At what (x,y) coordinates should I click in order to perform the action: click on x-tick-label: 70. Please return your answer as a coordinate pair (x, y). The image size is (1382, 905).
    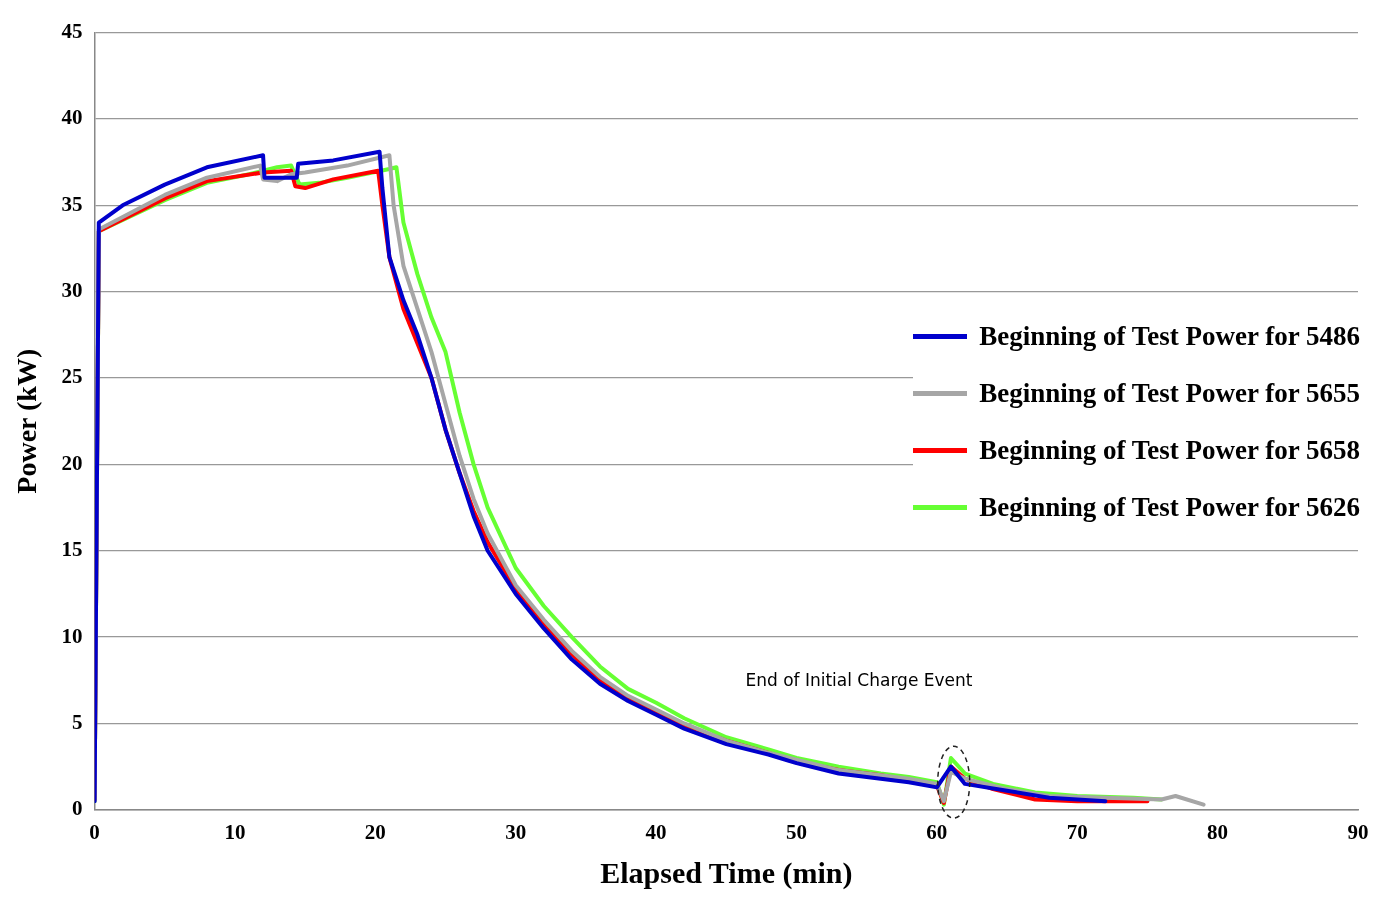
    Looking at the image, I should click on (1077, 831).